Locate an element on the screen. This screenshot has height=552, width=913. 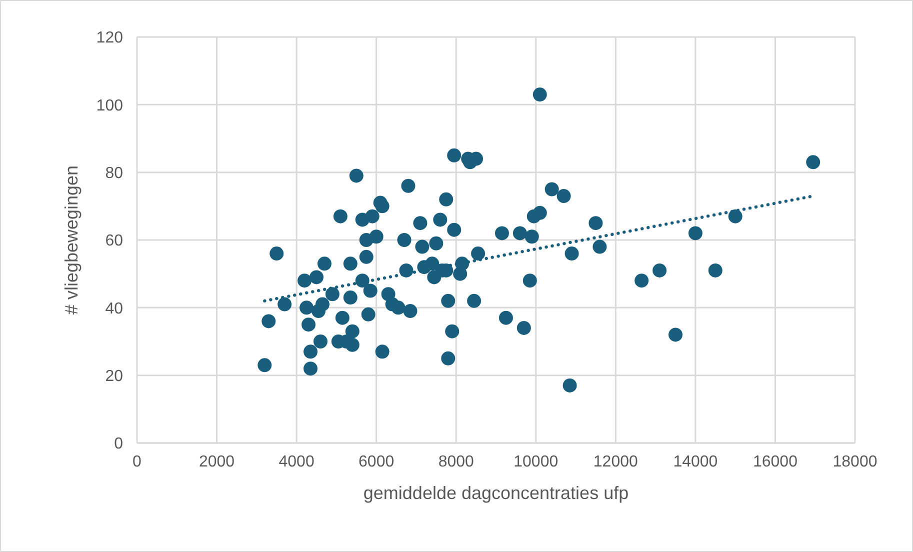
x-tick-label: 12000 is located at coordinates (615, 461).